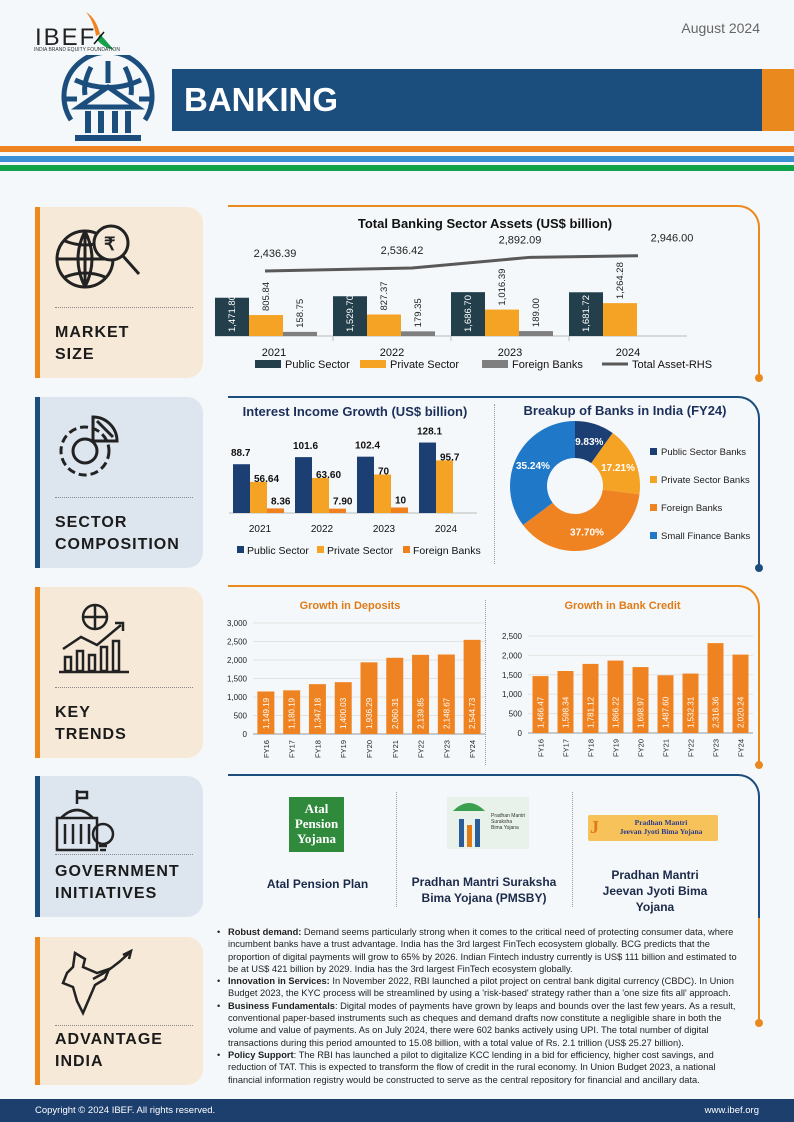 Image resolution: width=794 pixels, height=1122 pixels. I want to click on umbrella-family-icon, so click(469, 825).